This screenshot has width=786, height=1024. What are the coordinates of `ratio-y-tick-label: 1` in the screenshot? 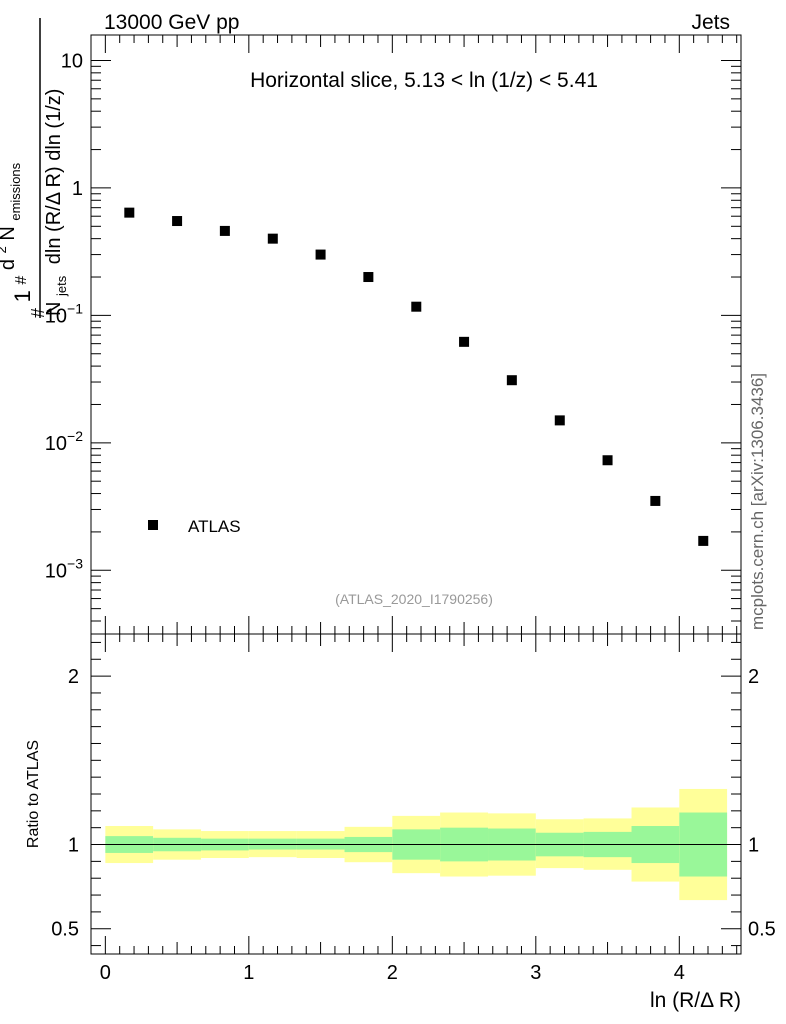 It's located at (73, 846).